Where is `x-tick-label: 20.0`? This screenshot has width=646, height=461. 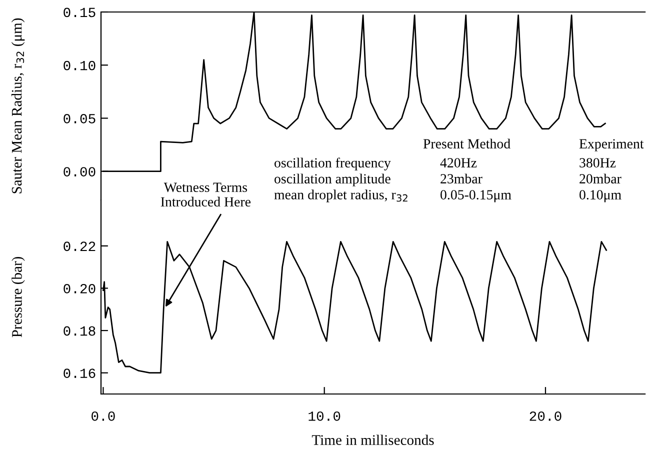 x-tick-label: 20.0 is located at coordinates (546, 416).